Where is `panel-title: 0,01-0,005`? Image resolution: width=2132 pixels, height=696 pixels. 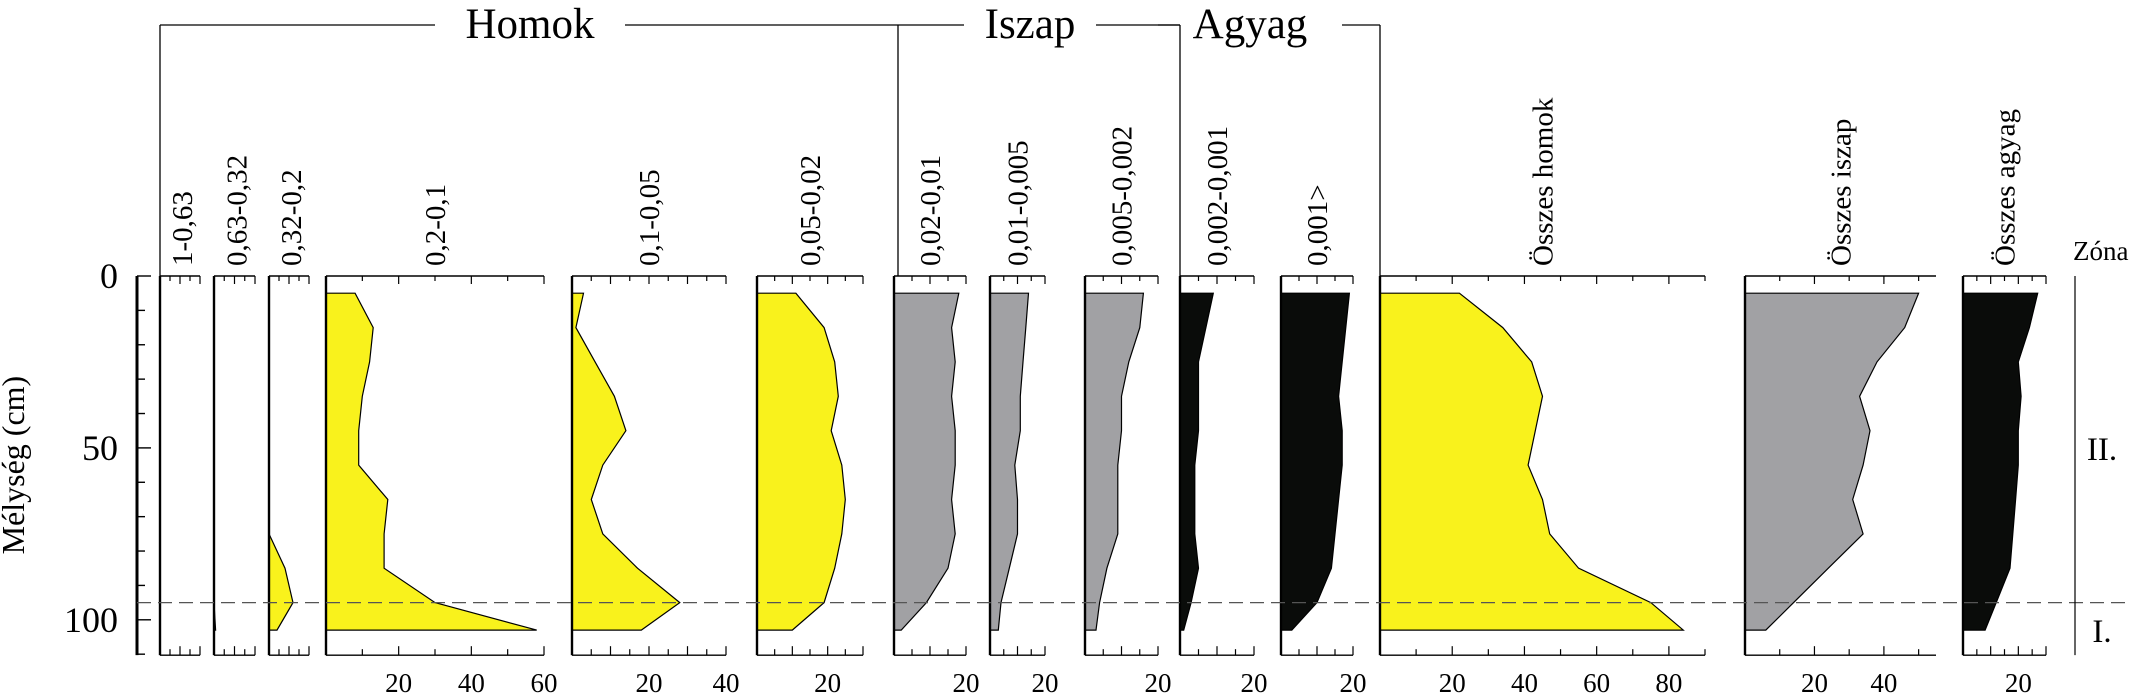
panel-title: 0,01-0,005 is located at coordinates (1019, 203).